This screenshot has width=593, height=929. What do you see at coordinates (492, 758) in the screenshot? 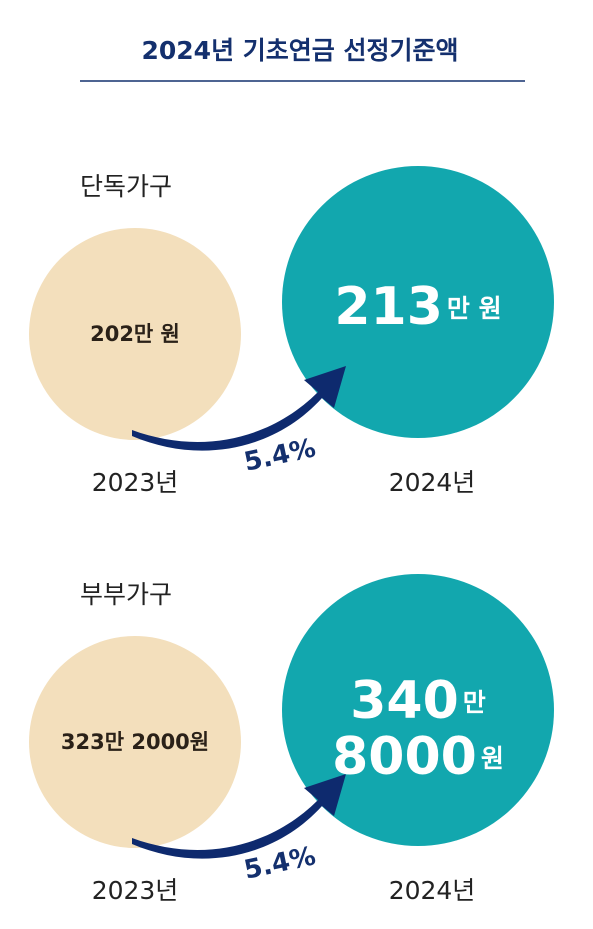
I see `after-unit: 원` at bounding box center [492, 758].